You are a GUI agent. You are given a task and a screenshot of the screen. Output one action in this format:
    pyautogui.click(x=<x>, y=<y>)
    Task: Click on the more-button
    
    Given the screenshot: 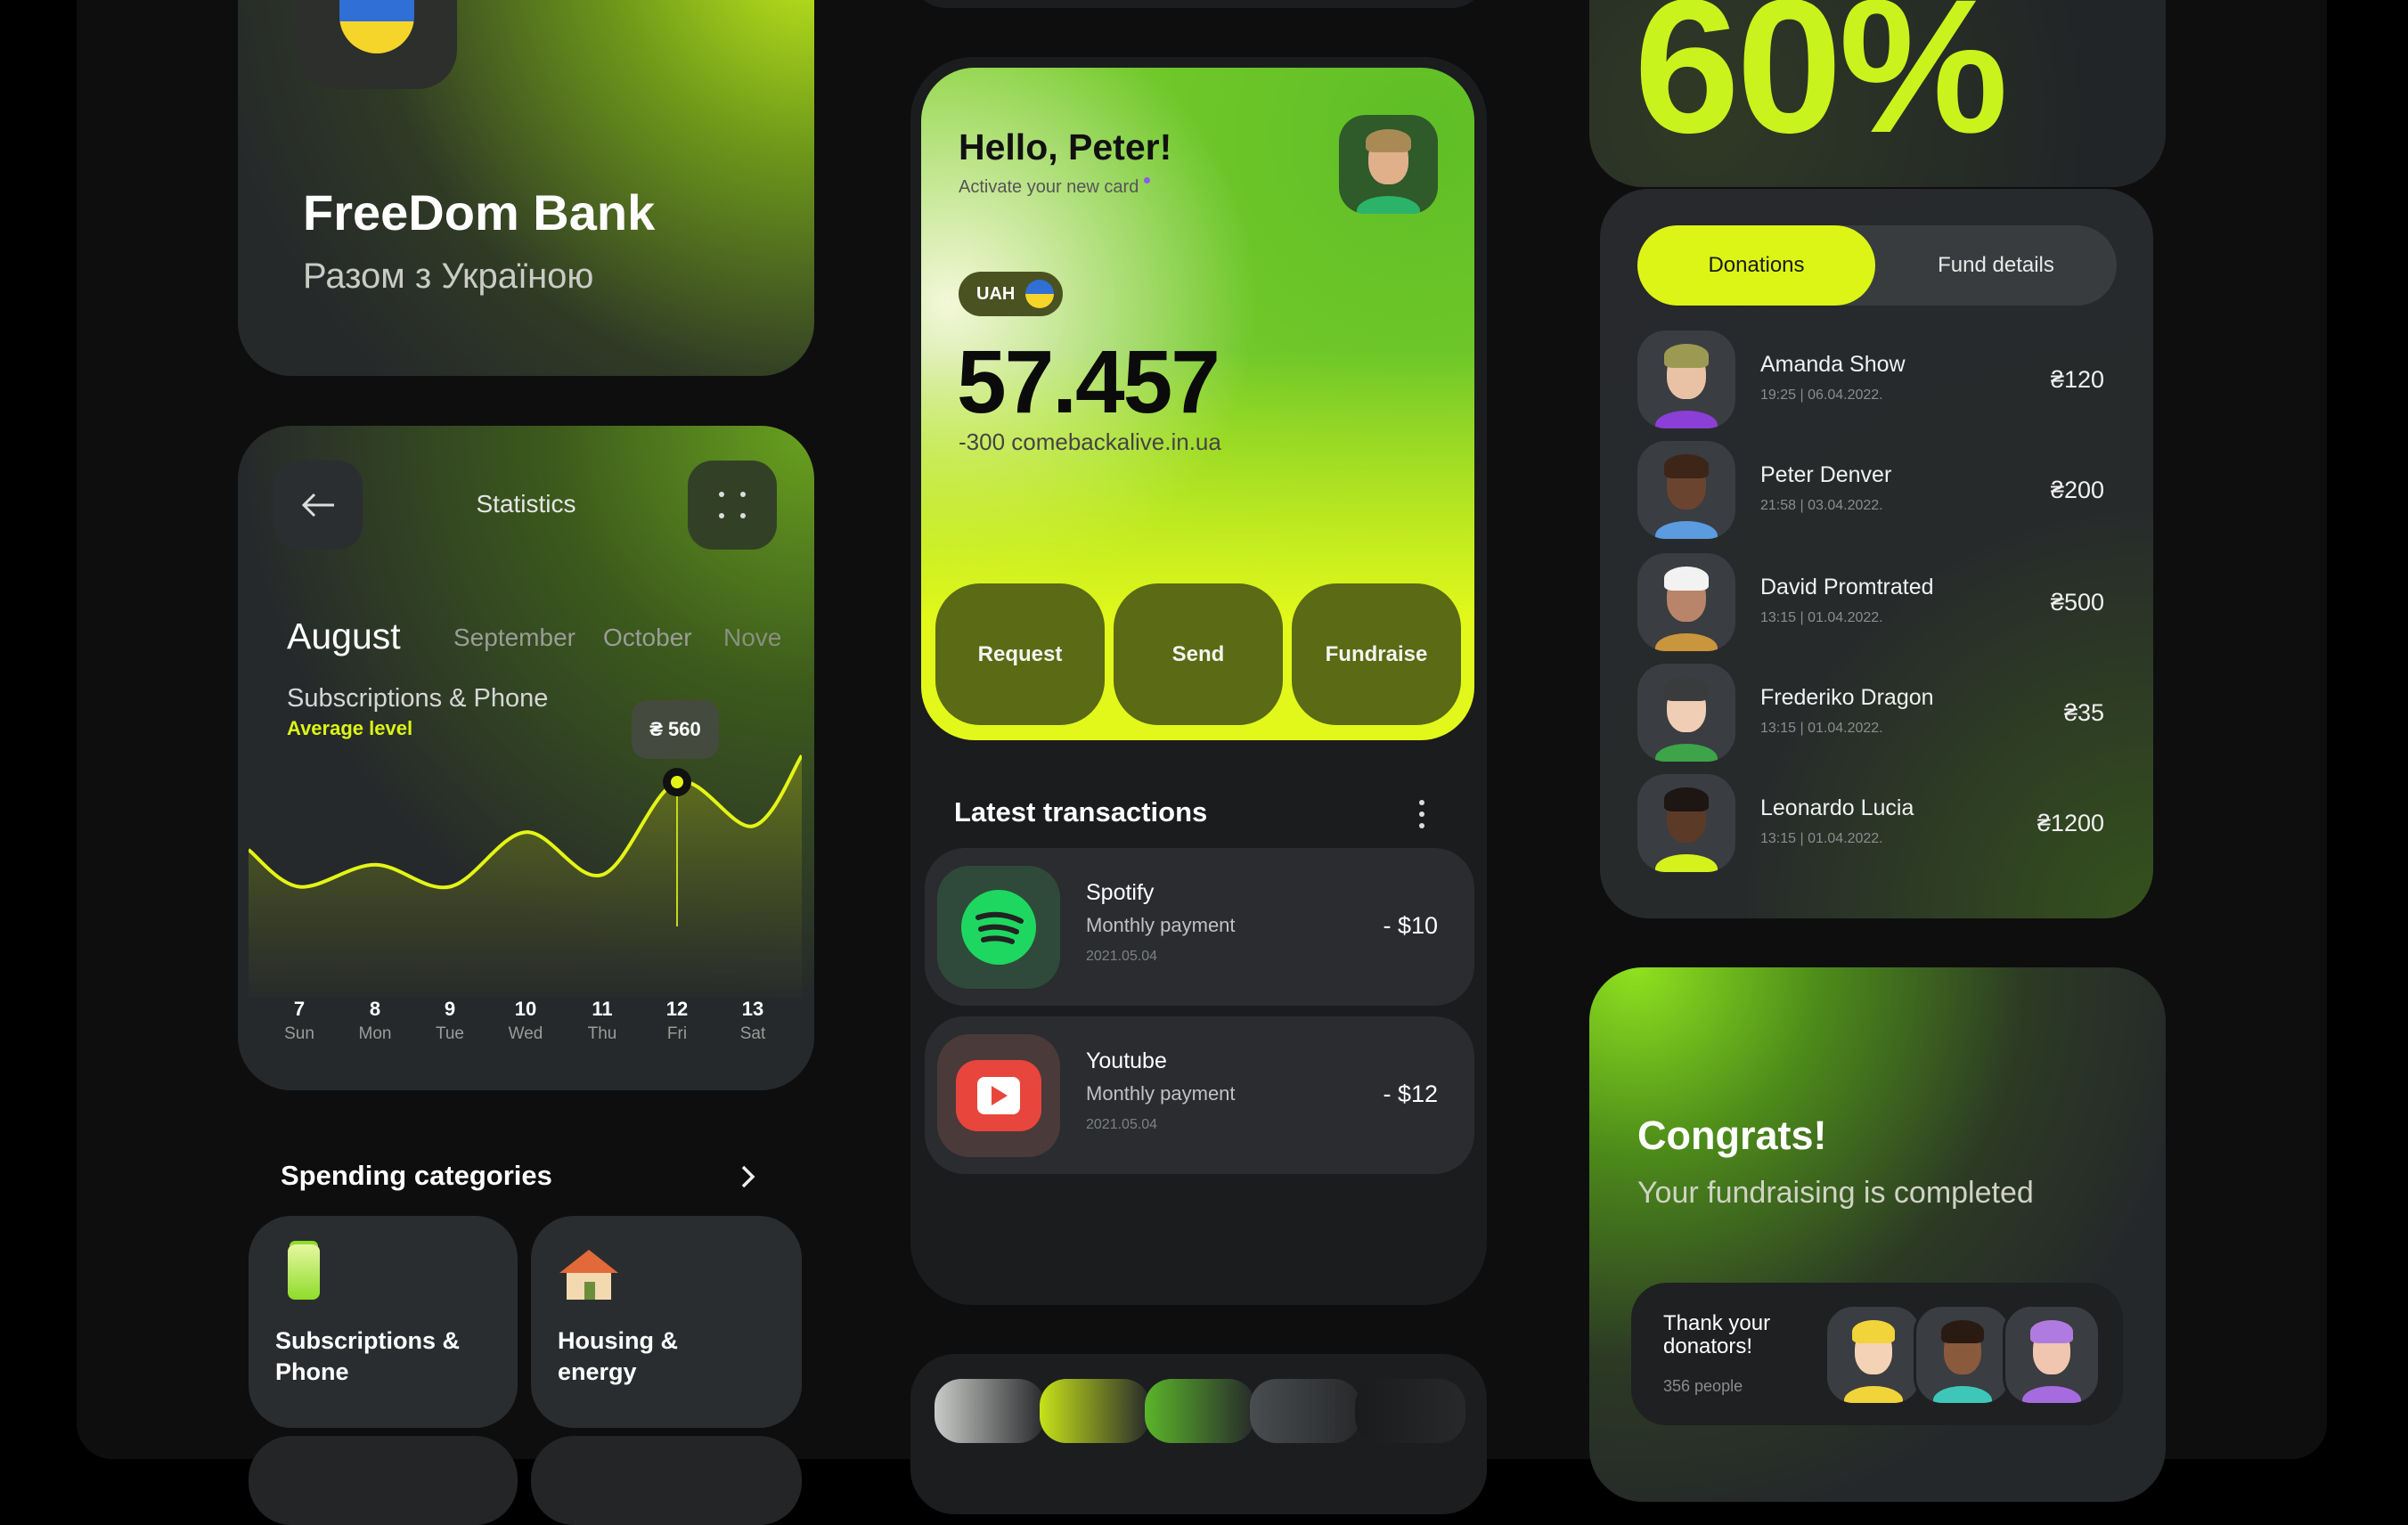 What is the action you would take?
    pyautogui.click(x=732, y=505)
    